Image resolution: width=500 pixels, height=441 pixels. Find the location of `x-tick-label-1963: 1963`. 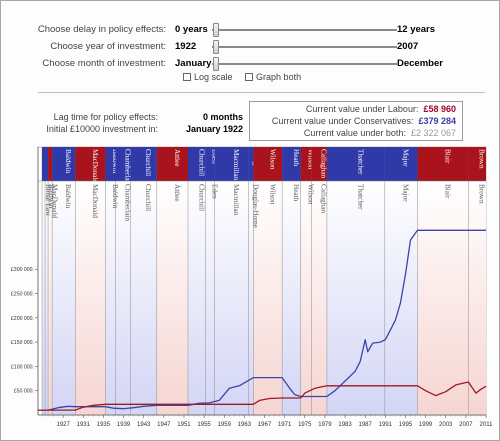

x-tick-label-1963: 1963 is located at coordinates (245, 425).